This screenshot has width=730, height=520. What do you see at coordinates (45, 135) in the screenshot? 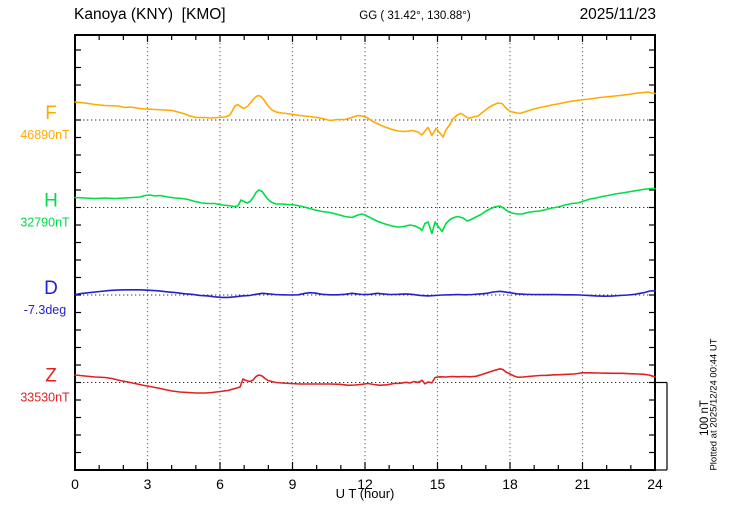
I see `channel-reference-F: 46890nT` at bounding box center [45, 135].